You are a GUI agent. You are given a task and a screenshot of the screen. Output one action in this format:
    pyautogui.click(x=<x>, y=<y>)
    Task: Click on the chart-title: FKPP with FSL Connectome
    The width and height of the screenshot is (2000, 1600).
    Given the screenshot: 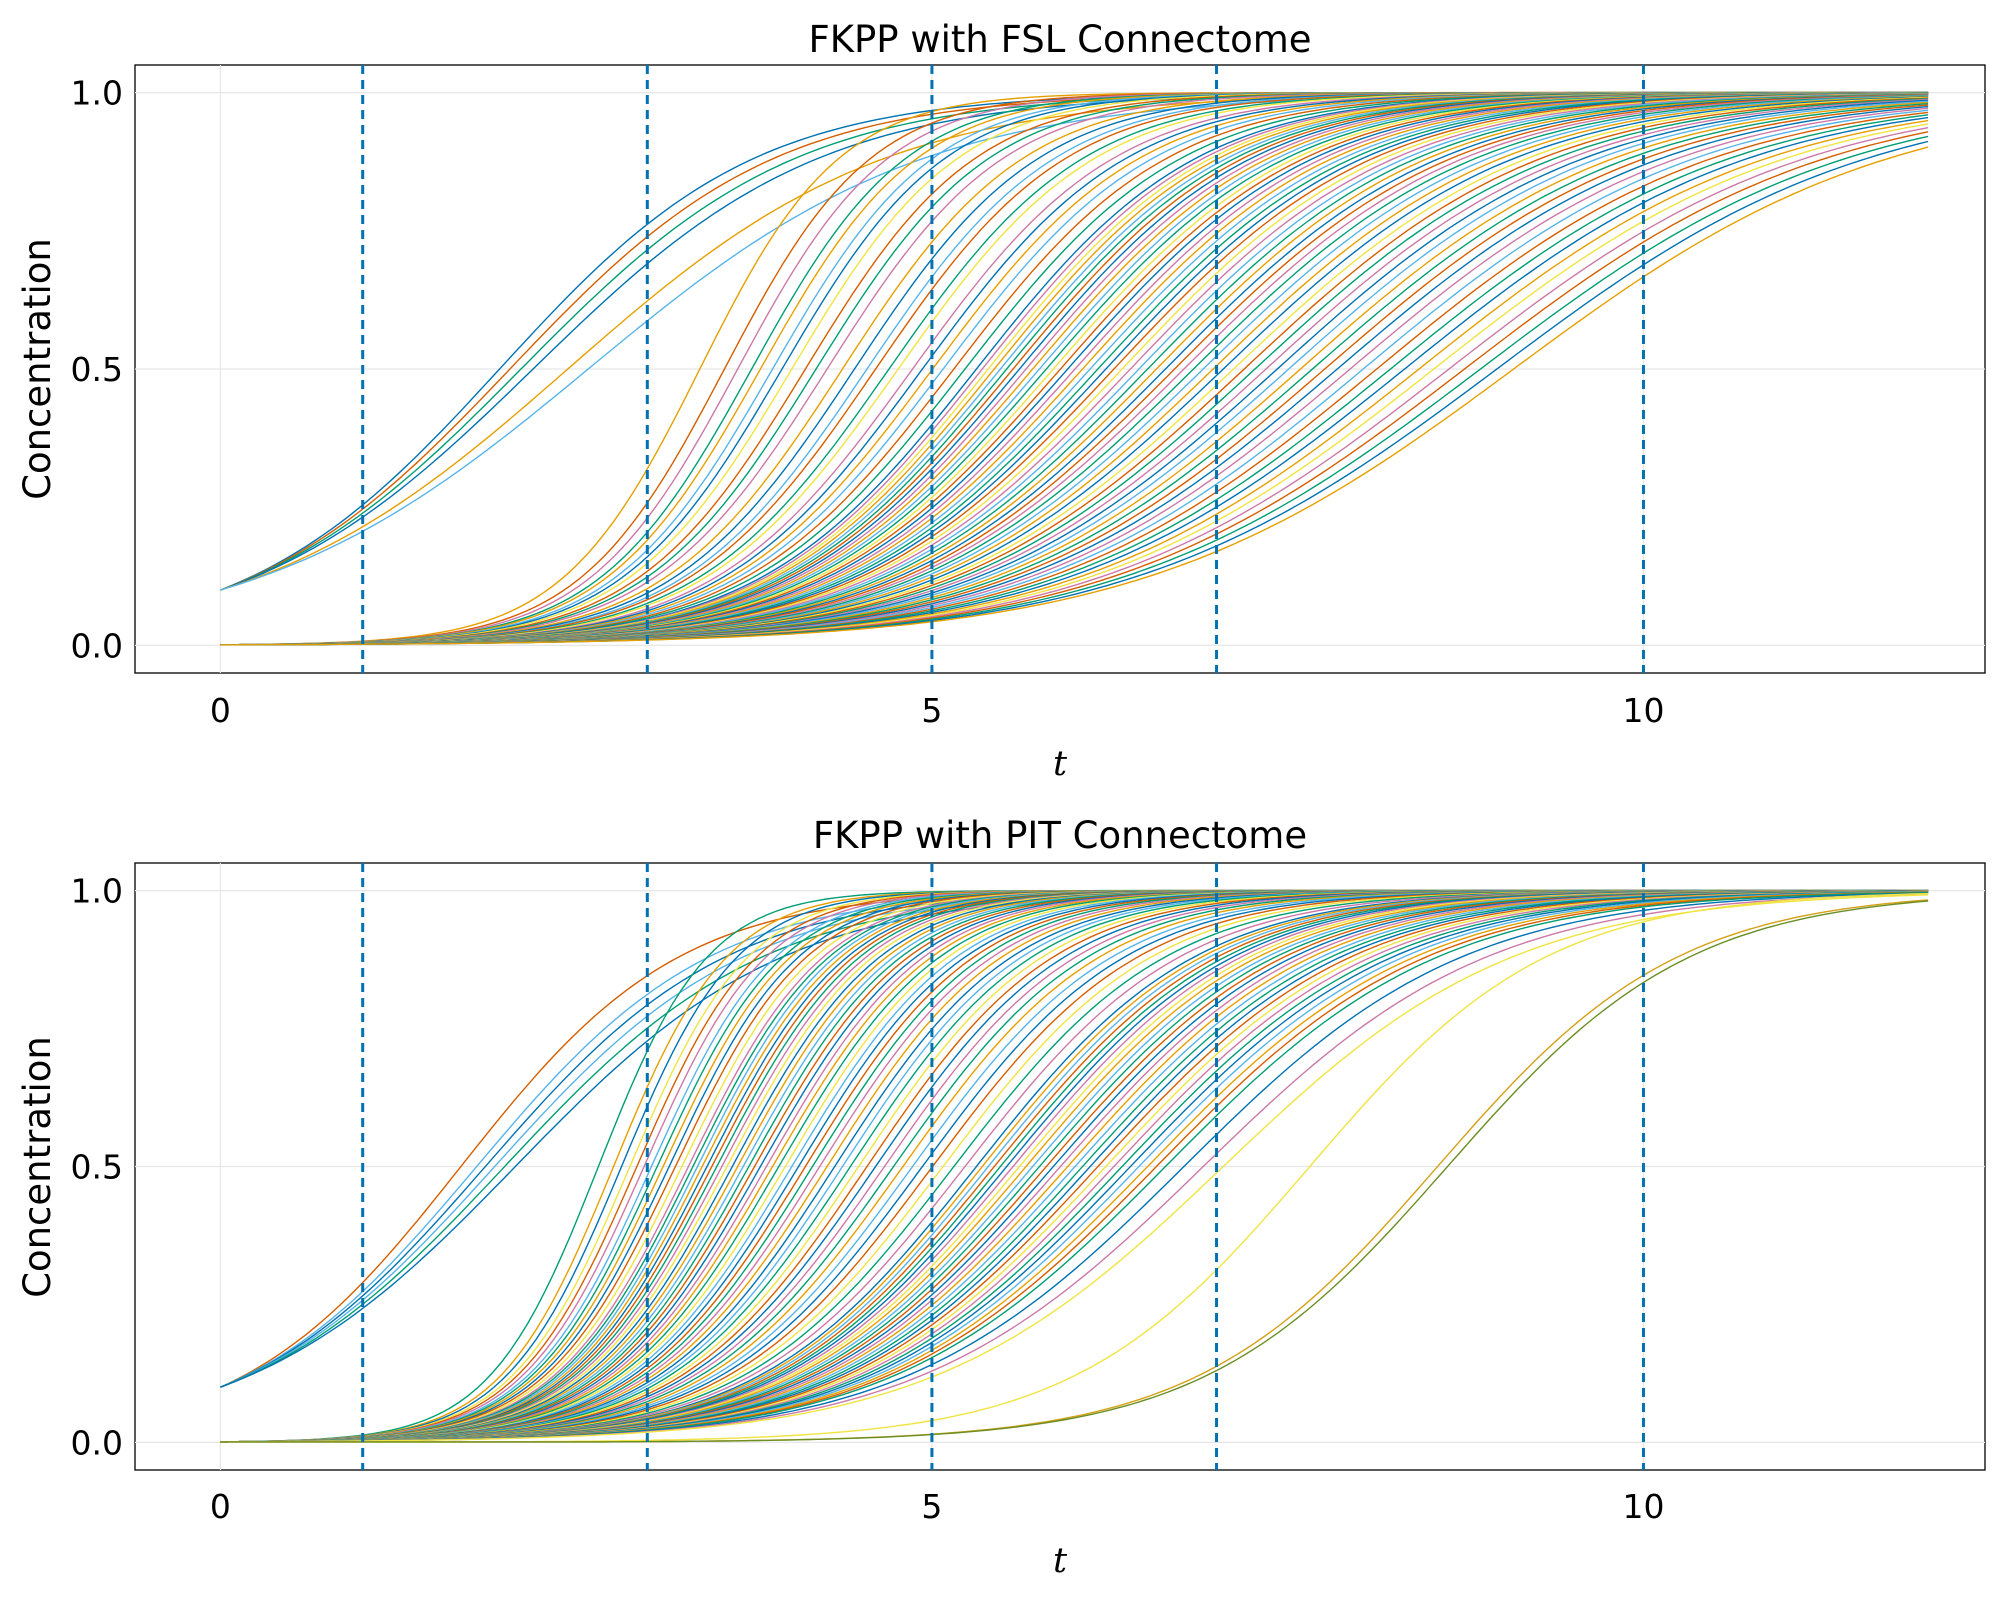 What is the action you would take?
    pyautogui.click(x=1059, y=39)
    